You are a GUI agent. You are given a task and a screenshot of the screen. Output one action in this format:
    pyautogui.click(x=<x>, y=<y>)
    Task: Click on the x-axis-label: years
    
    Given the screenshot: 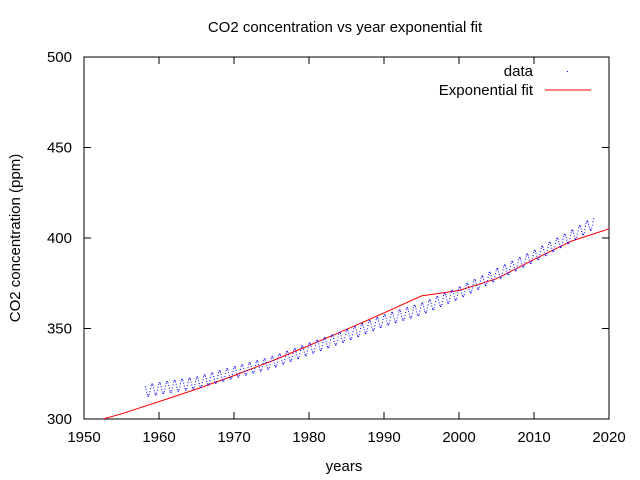 What is the action you would take?
    pyautogui.click(x=344, y=466)
    